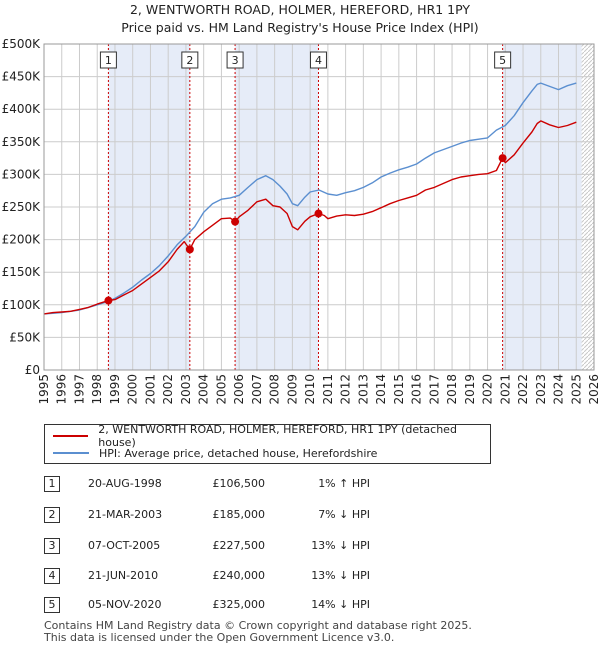  What do you see at coordinates (344, 483) in the screenshot?
I see `transaction-hpi-diff: 1% ↑ HPI` at bounding box center [344, 483].